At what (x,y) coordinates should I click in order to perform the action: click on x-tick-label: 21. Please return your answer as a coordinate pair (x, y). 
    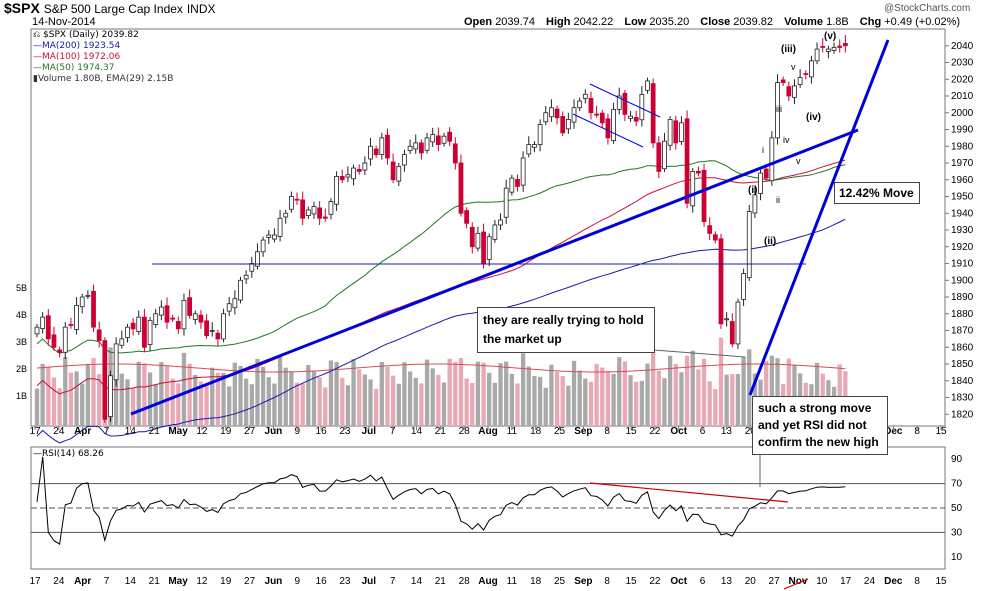
    Looking at the image, I should click on (441, 581).